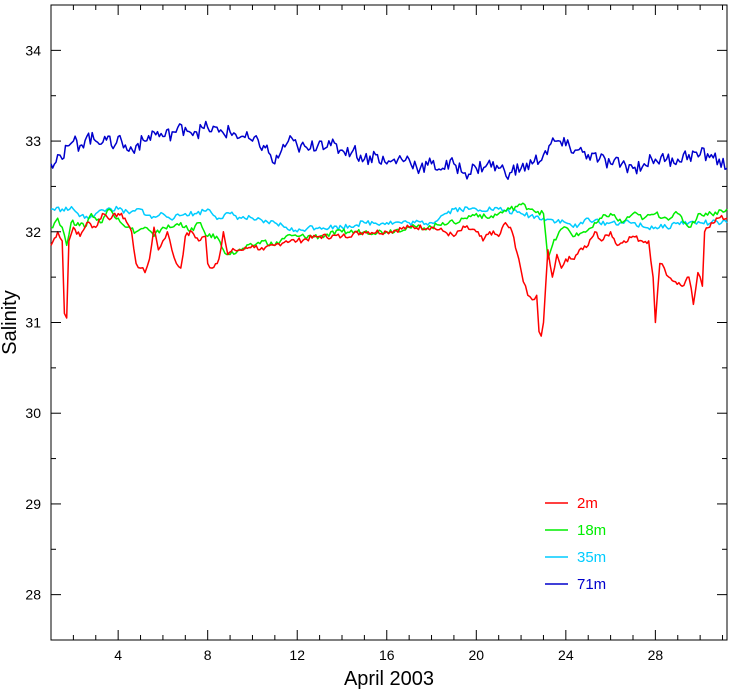  I want to click on y-tick-label: 31, so click(33, 323).